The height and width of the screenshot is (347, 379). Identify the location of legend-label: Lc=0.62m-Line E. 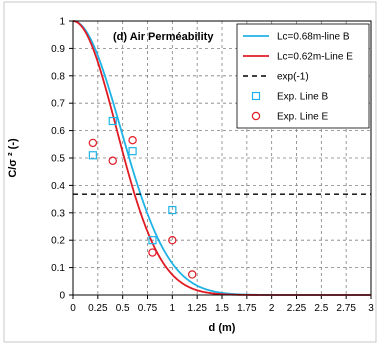
(315, 57).